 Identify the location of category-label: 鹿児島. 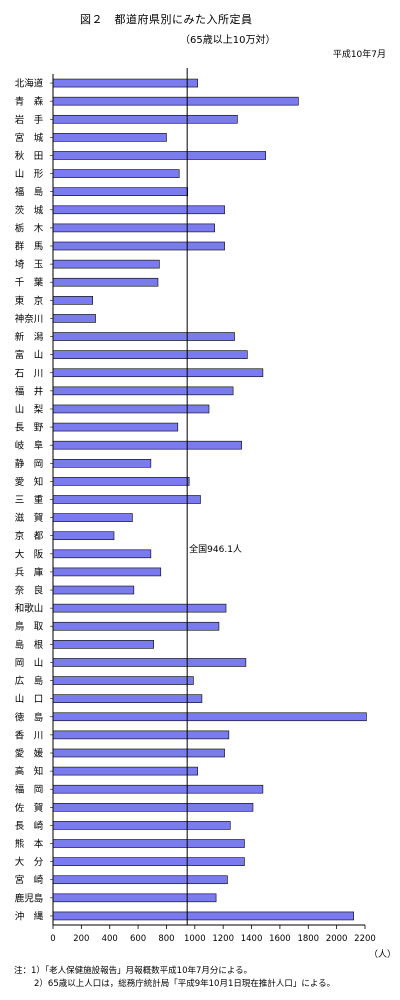
(29, 898).